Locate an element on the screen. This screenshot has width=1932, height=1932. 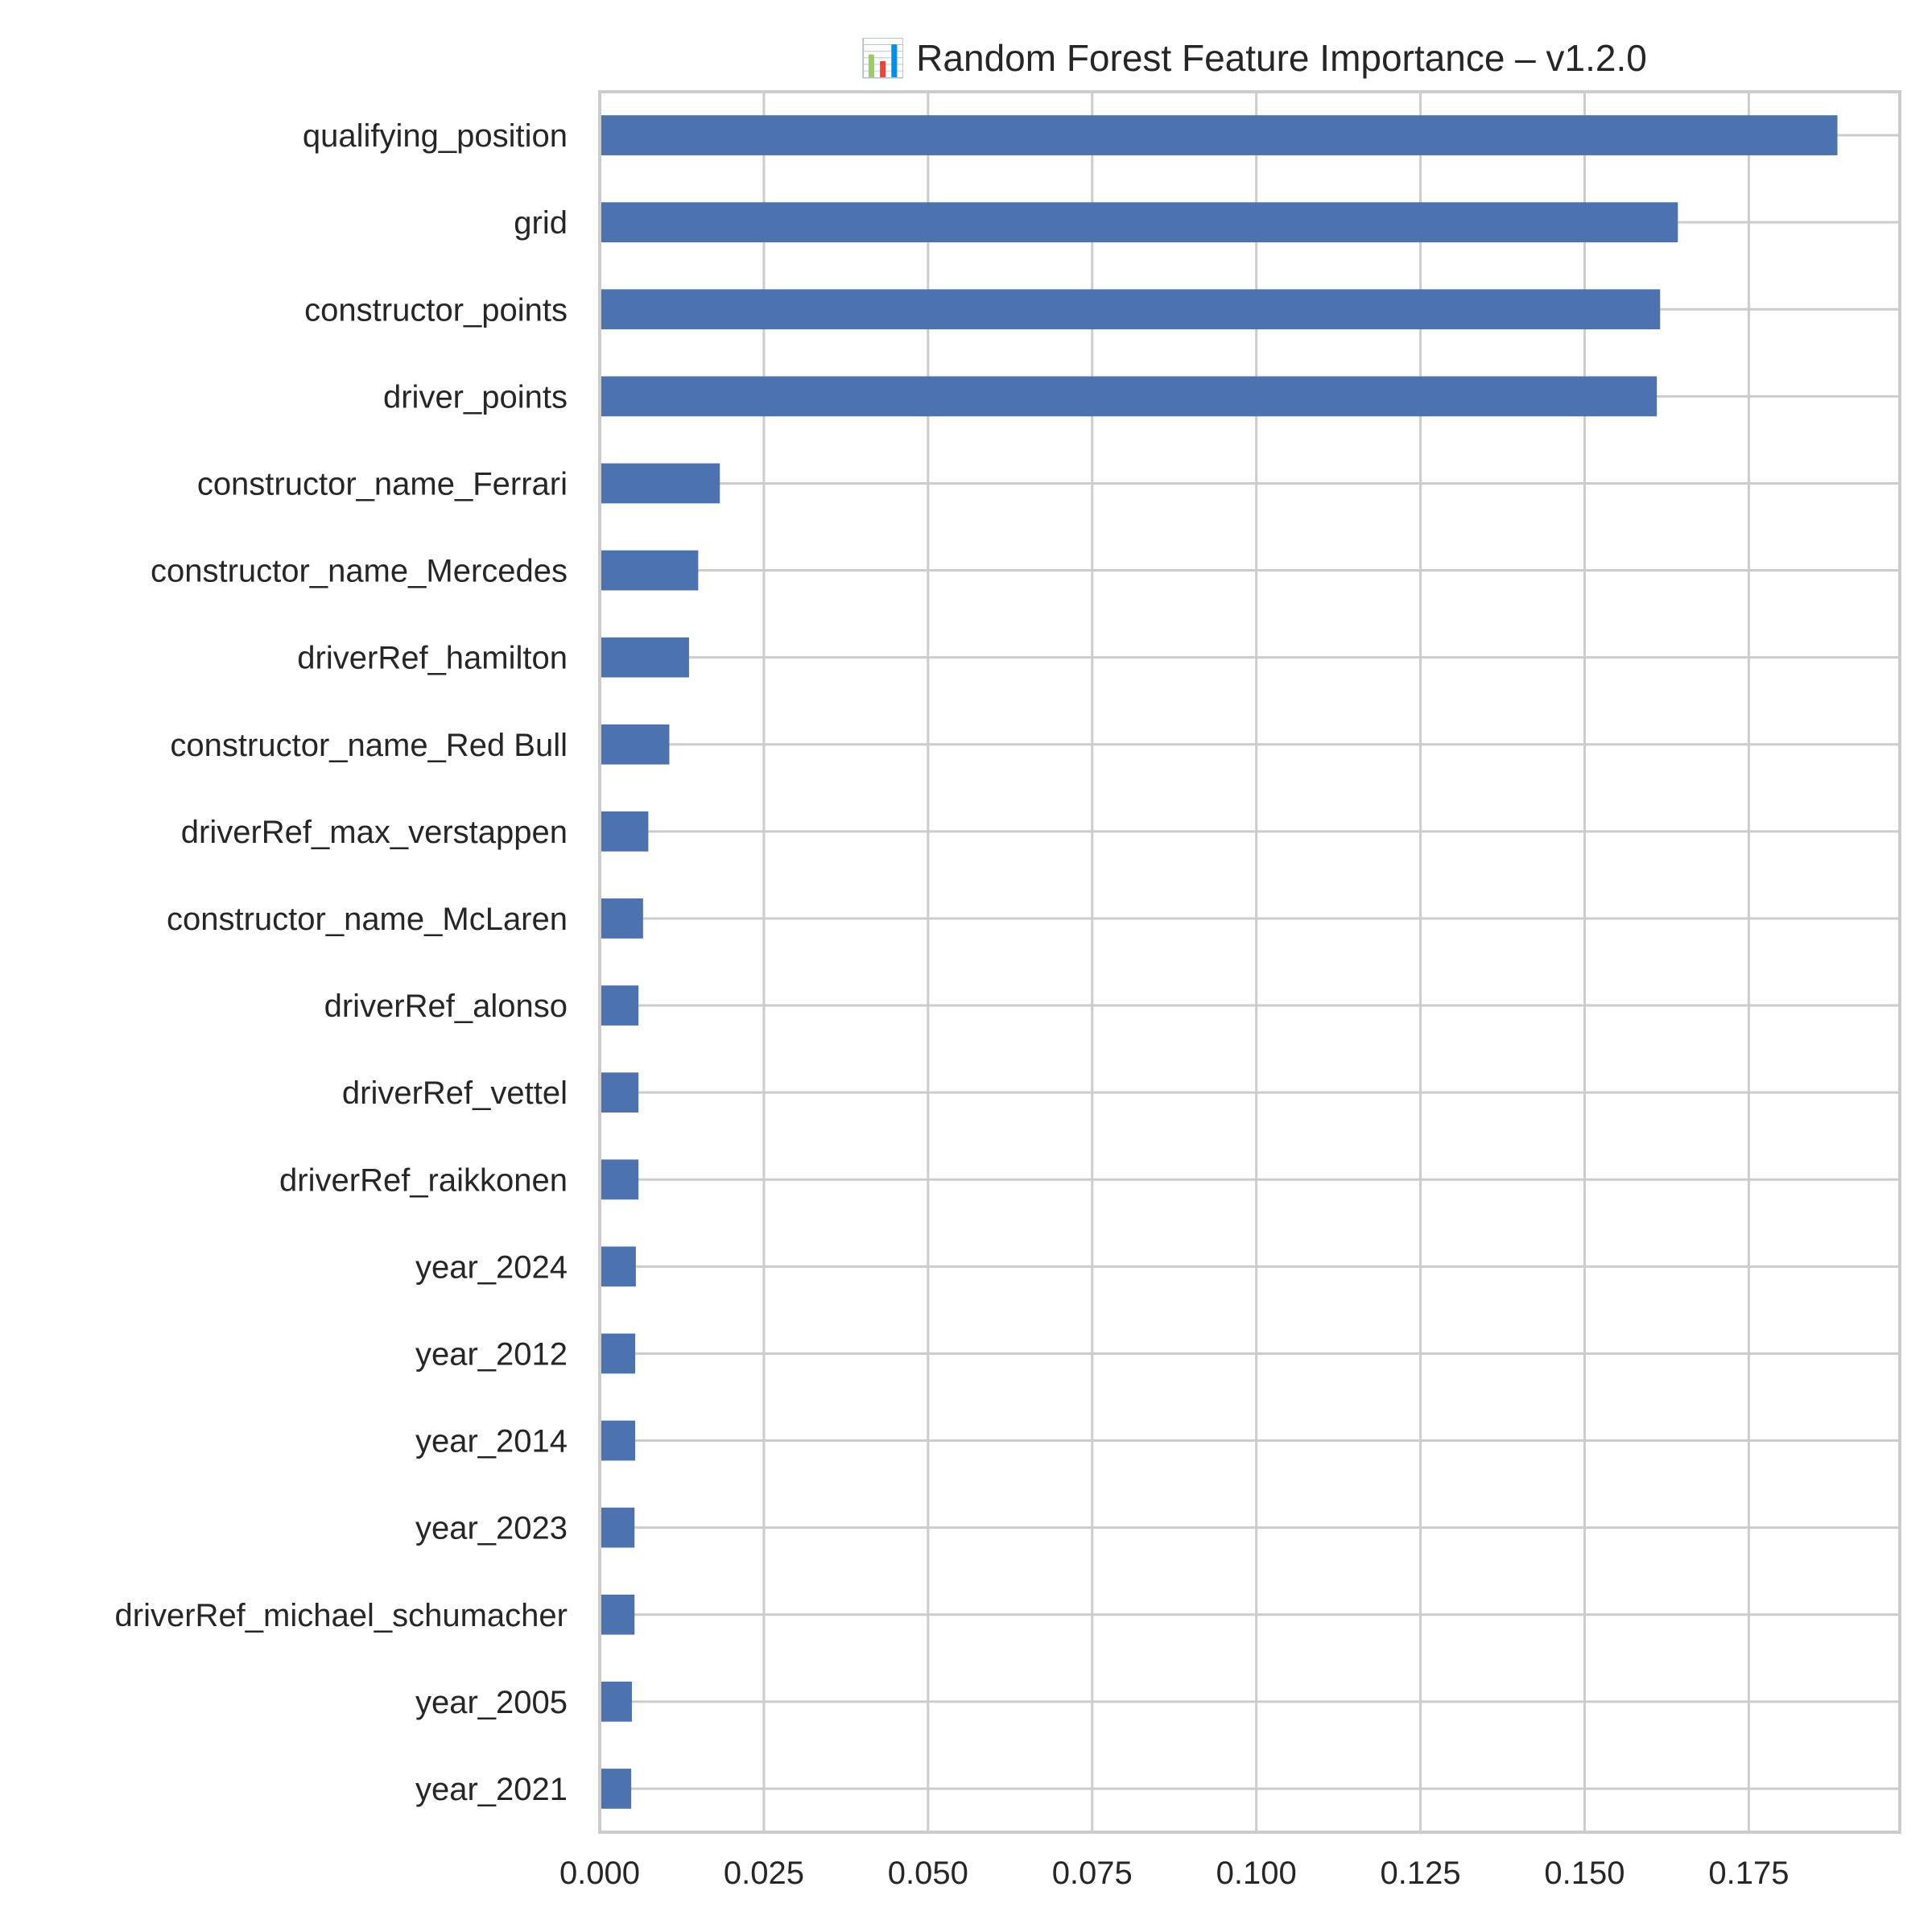
category-label: driverRef_max_verstappen is located at coordinates (374, 832).